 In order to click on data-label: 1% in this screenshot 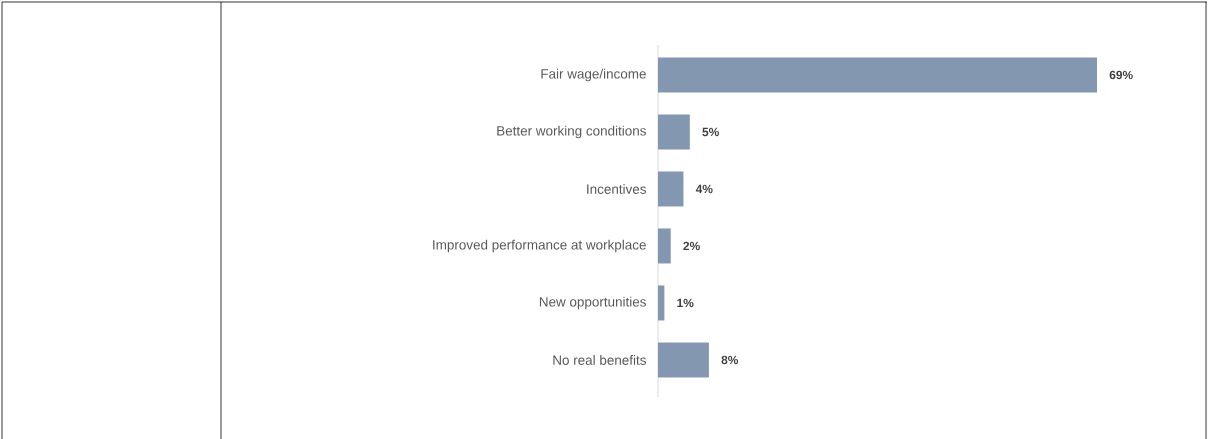, I will do `click(685, 303)`.